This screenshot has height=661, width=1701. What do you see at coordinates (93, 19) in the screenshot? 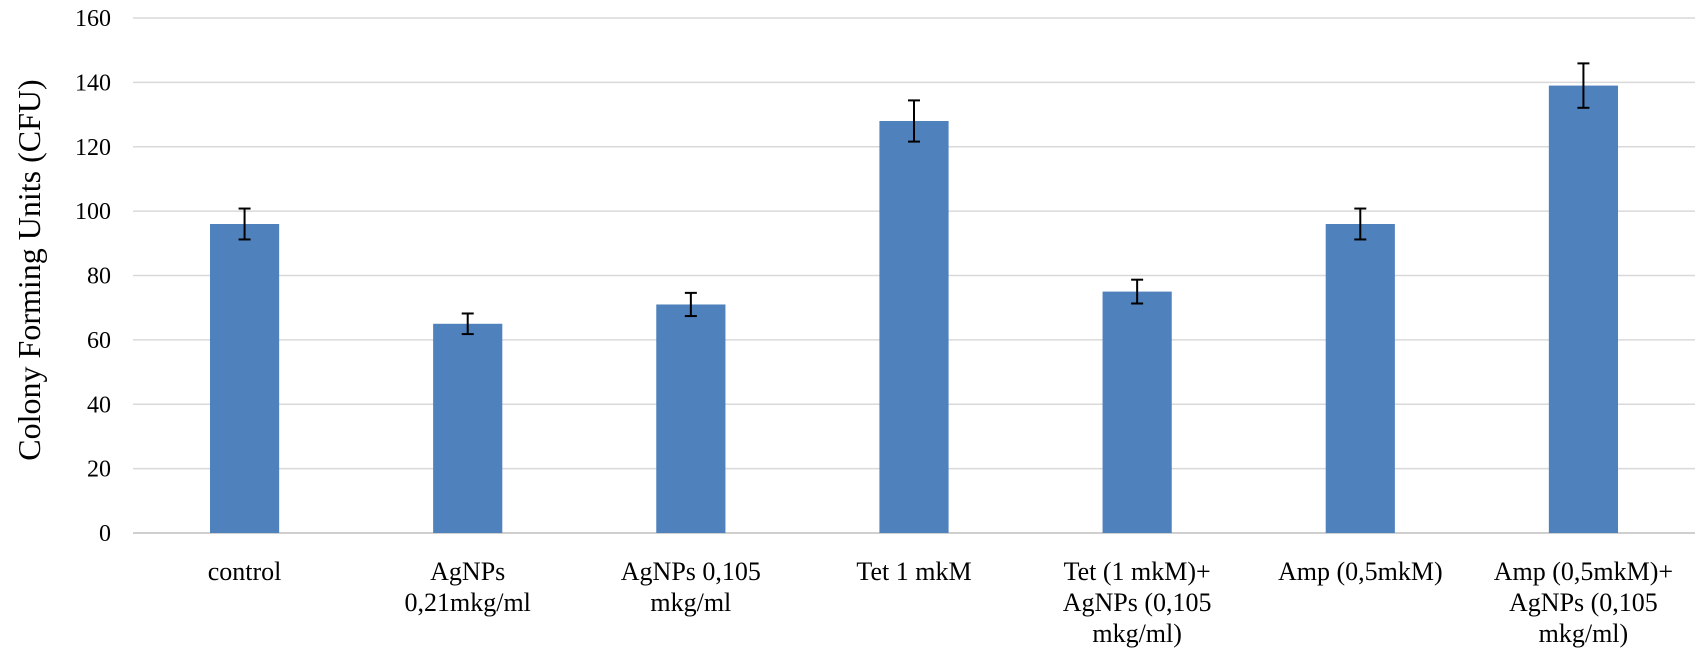
I see `y-tick-label: 160` at bounding box center [93, 19].